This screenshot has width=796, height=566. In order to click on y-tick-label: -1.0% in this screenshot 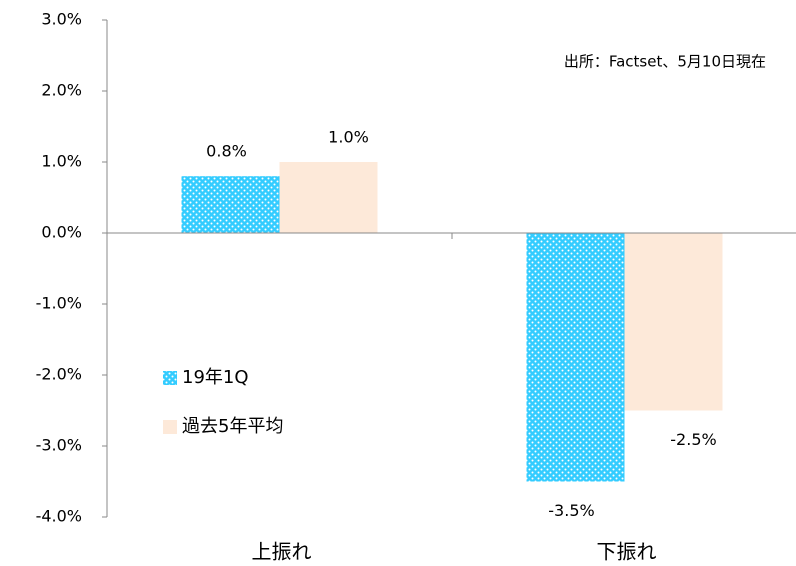, I will do `click(59, 303)`.